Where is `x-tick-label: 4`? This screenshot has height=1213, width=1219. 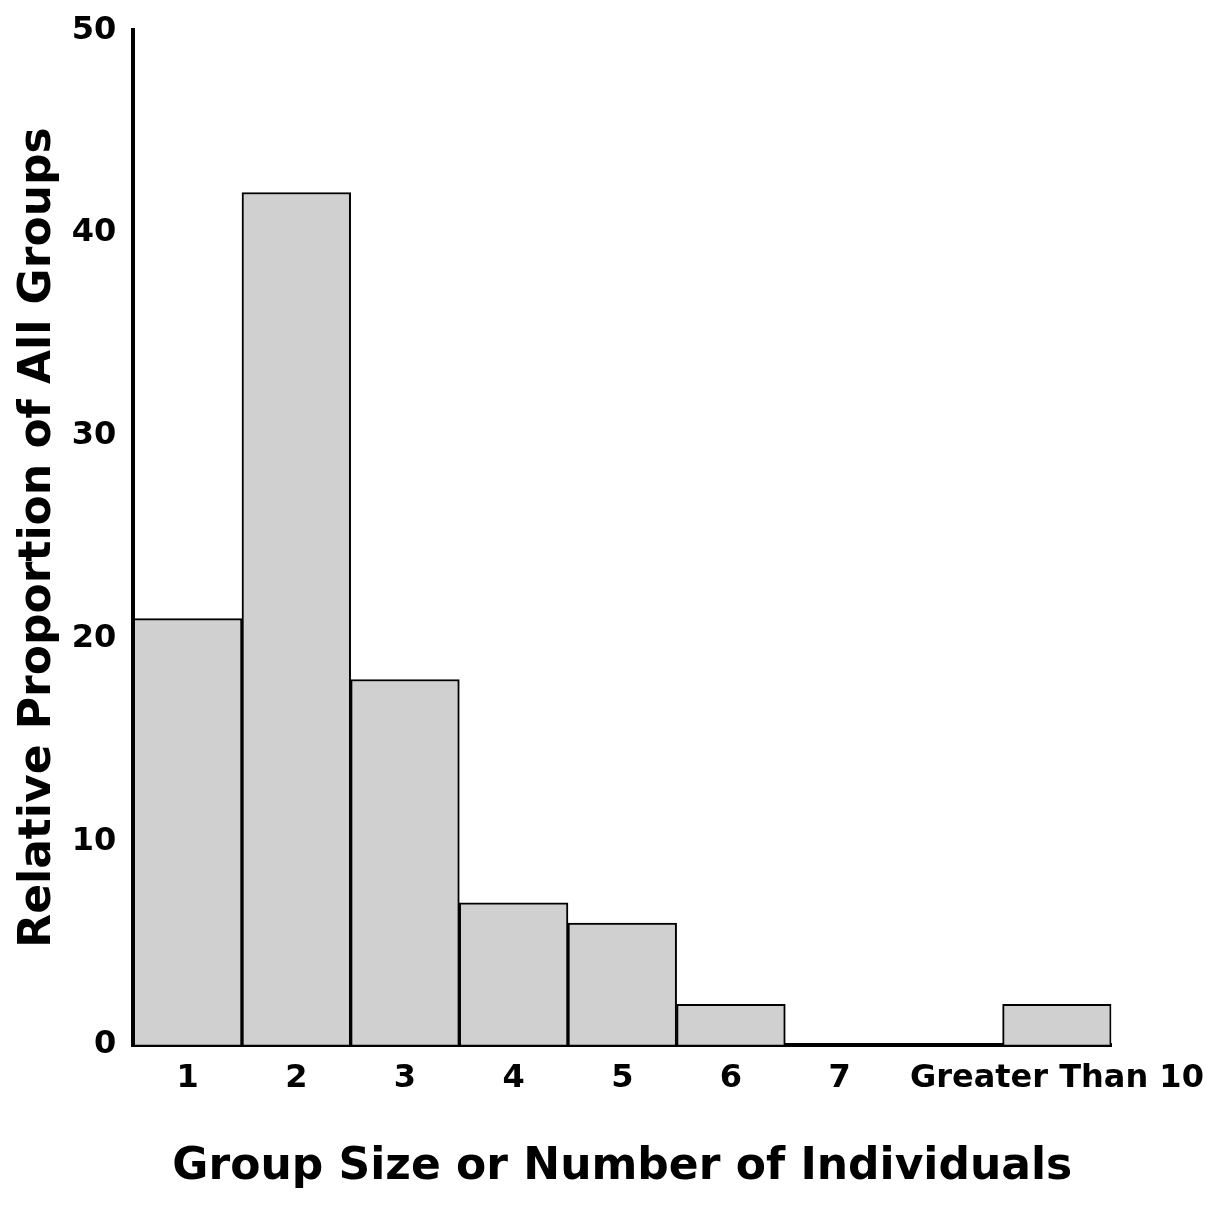 x-tick-label: 4 is located at coordinates (513, 1076).